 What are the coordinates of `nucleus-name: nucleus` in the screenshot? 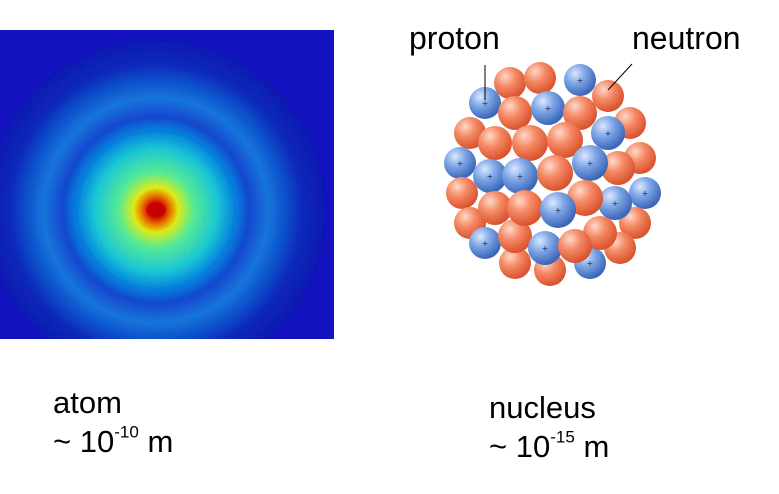 It's located at (542, 407).